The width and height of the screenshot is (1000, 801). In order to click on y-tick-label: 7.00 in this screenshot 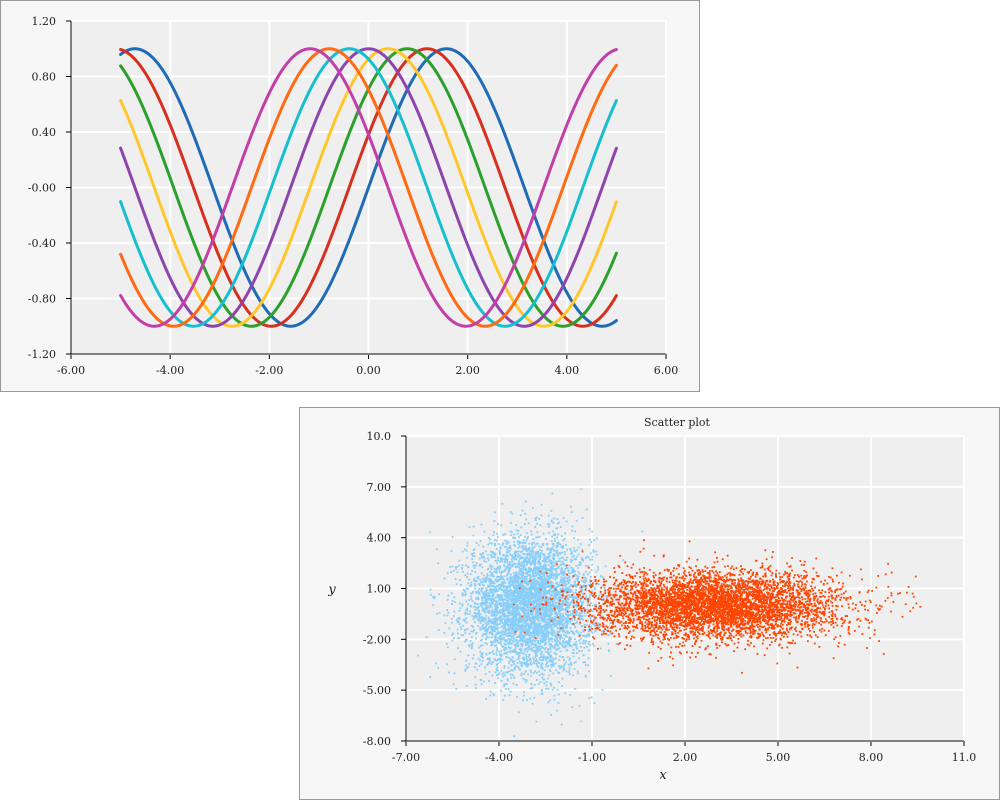, I will do `click(379, 487)`.